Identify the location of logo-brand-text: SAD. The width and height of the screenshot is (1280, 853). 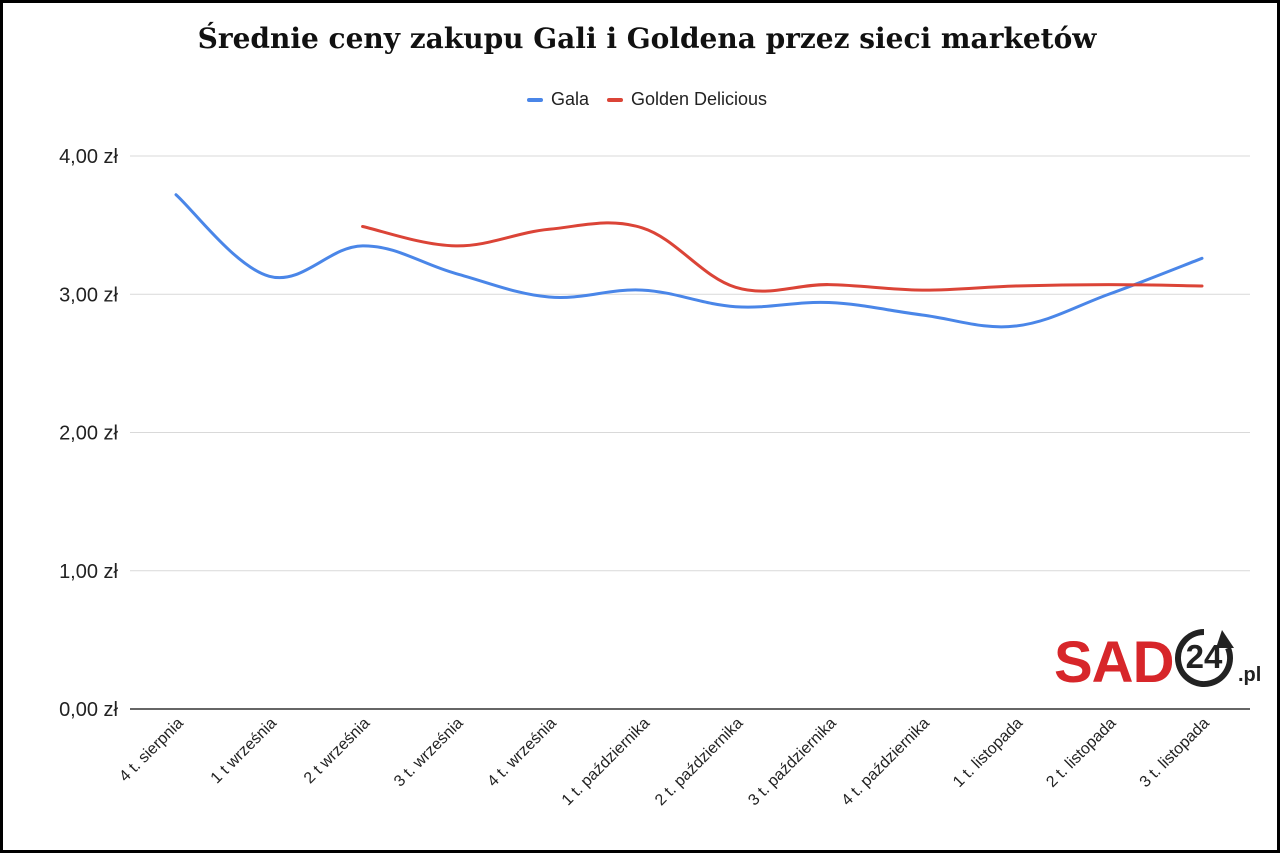
(1114, 662).